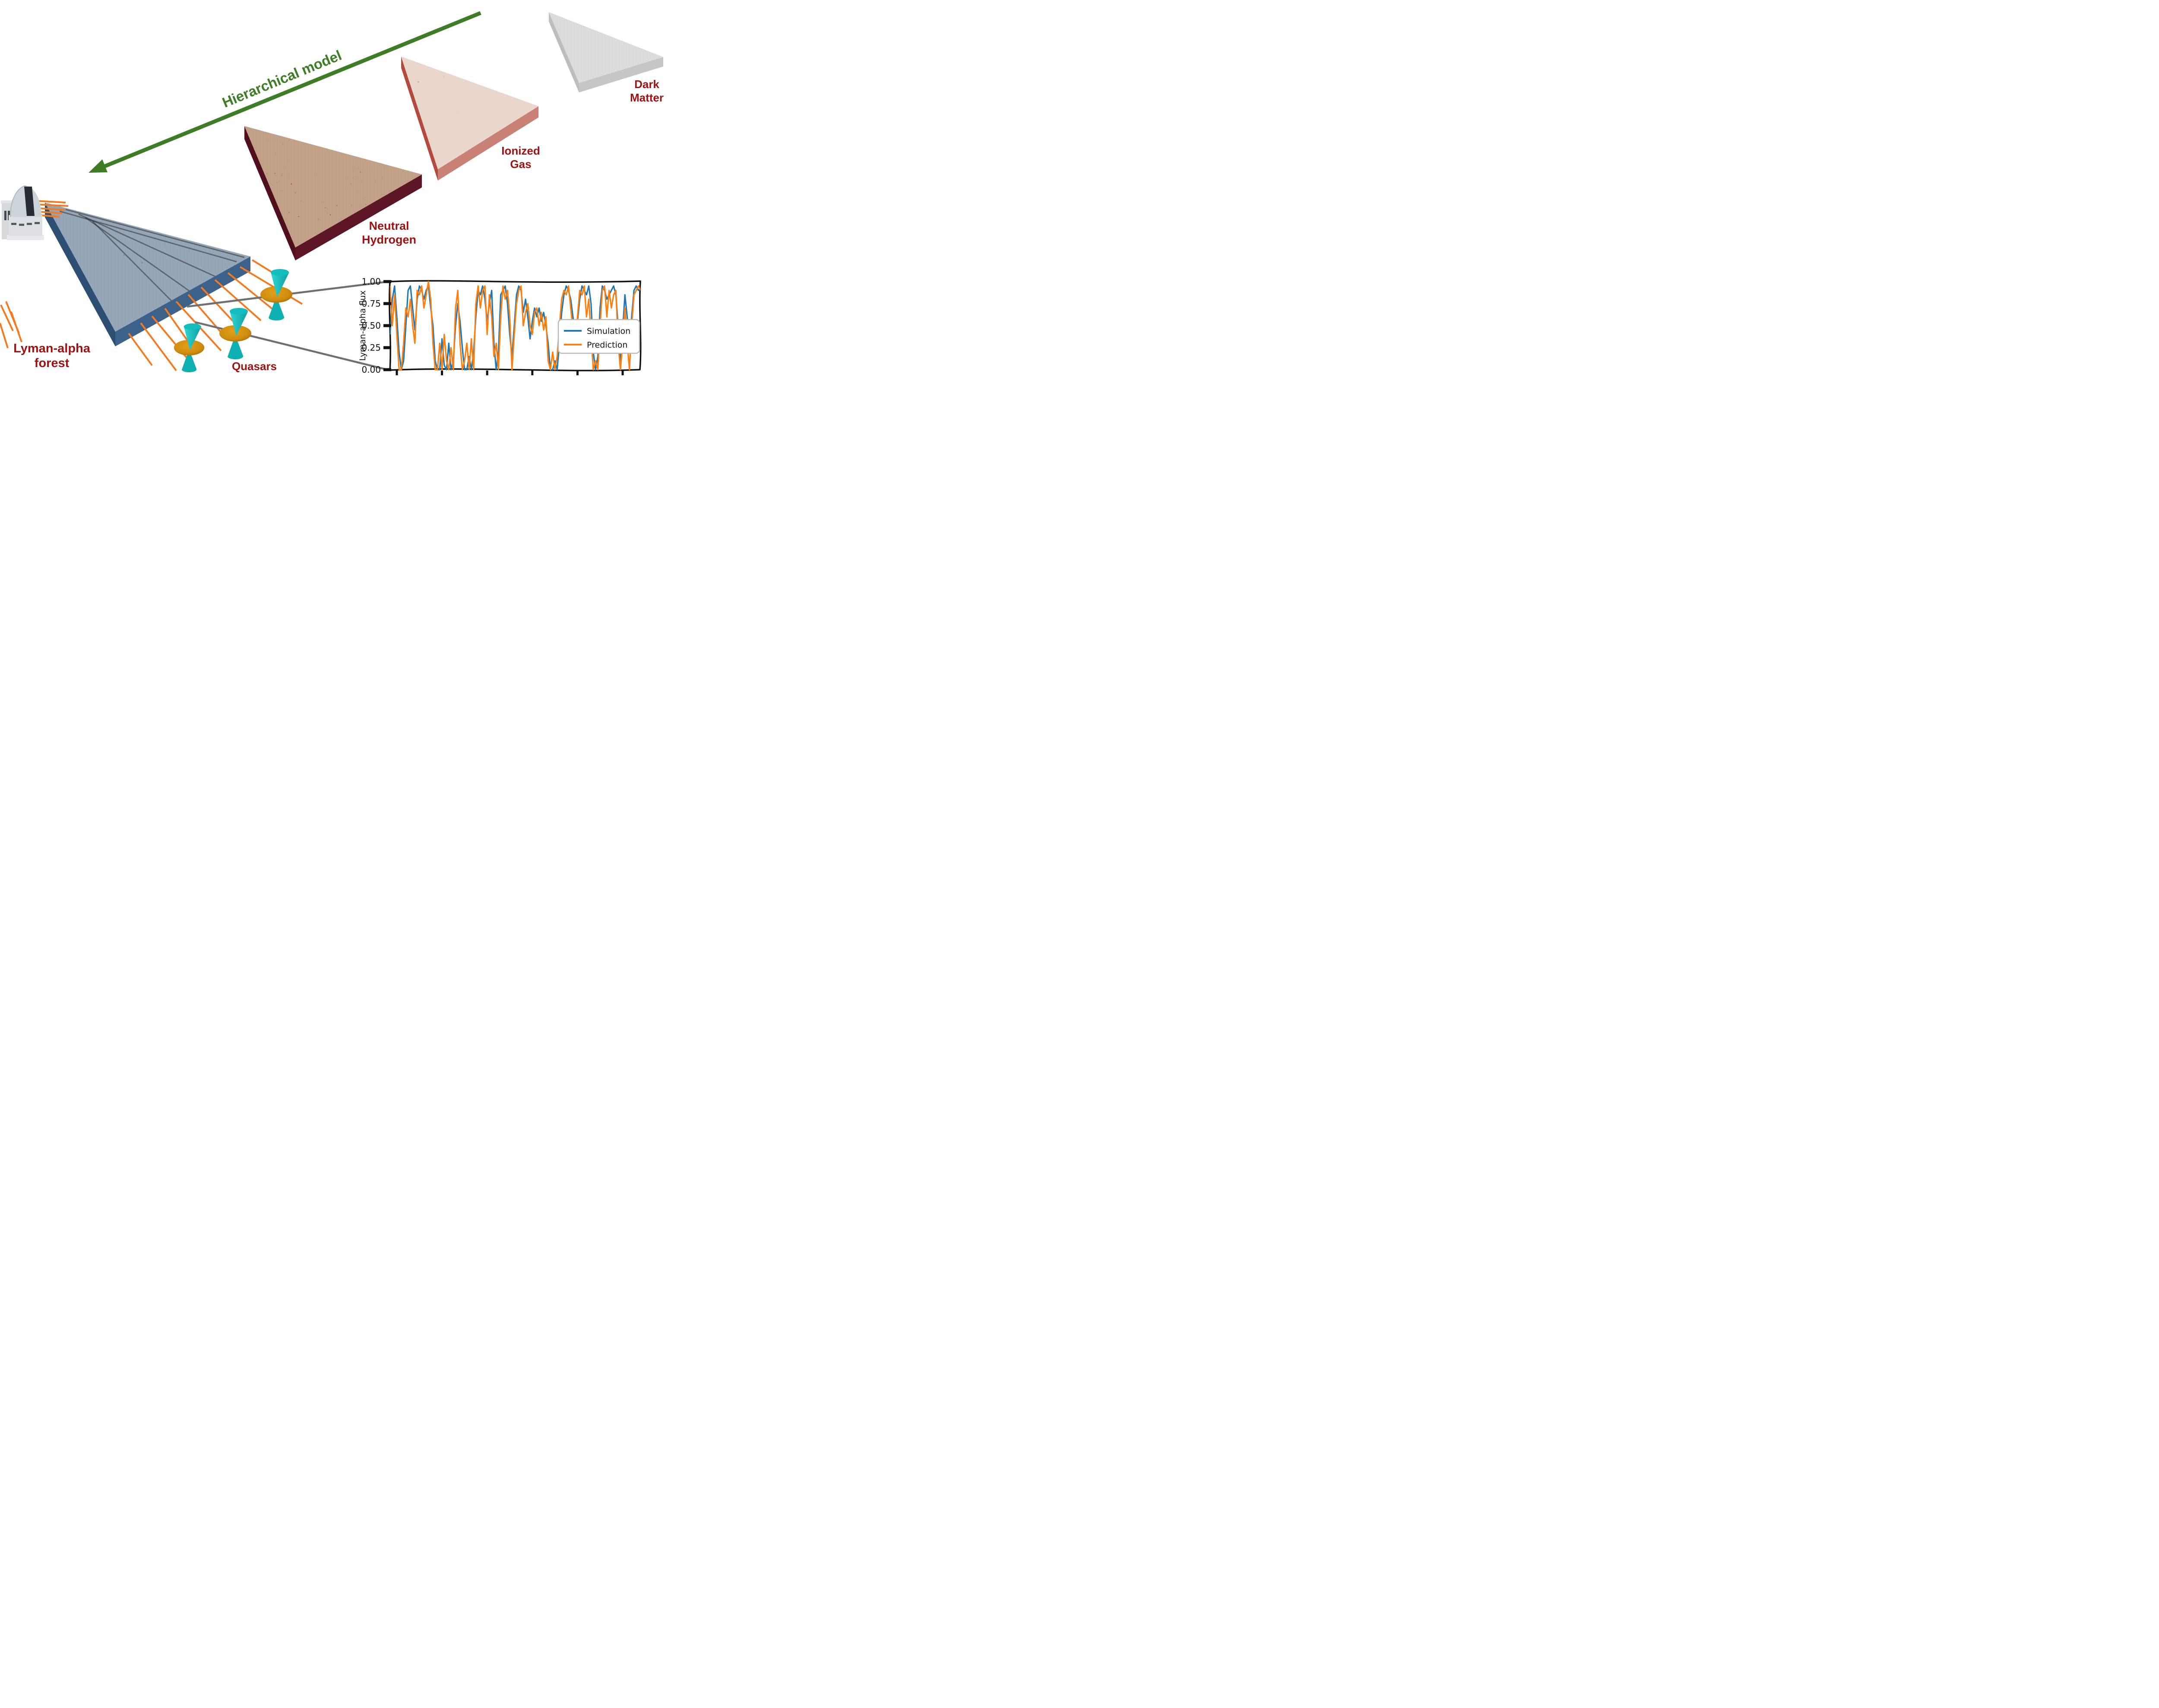 The height and width of the screenshot is (1708, 2159). What do you see at coordinates (388, 239) in the screenshot?
I see `neutral-hydrogen-label-line2: Hydrogen` at bounding box center [388, 239].